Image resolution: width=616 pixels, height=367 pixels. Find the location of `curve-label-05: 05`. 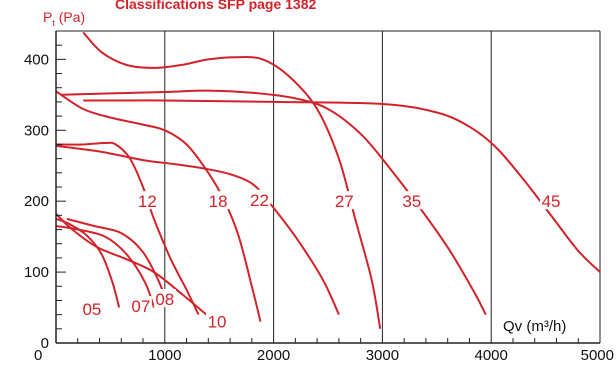

curve-label-05: 05 is located at coordinates (91, 309).